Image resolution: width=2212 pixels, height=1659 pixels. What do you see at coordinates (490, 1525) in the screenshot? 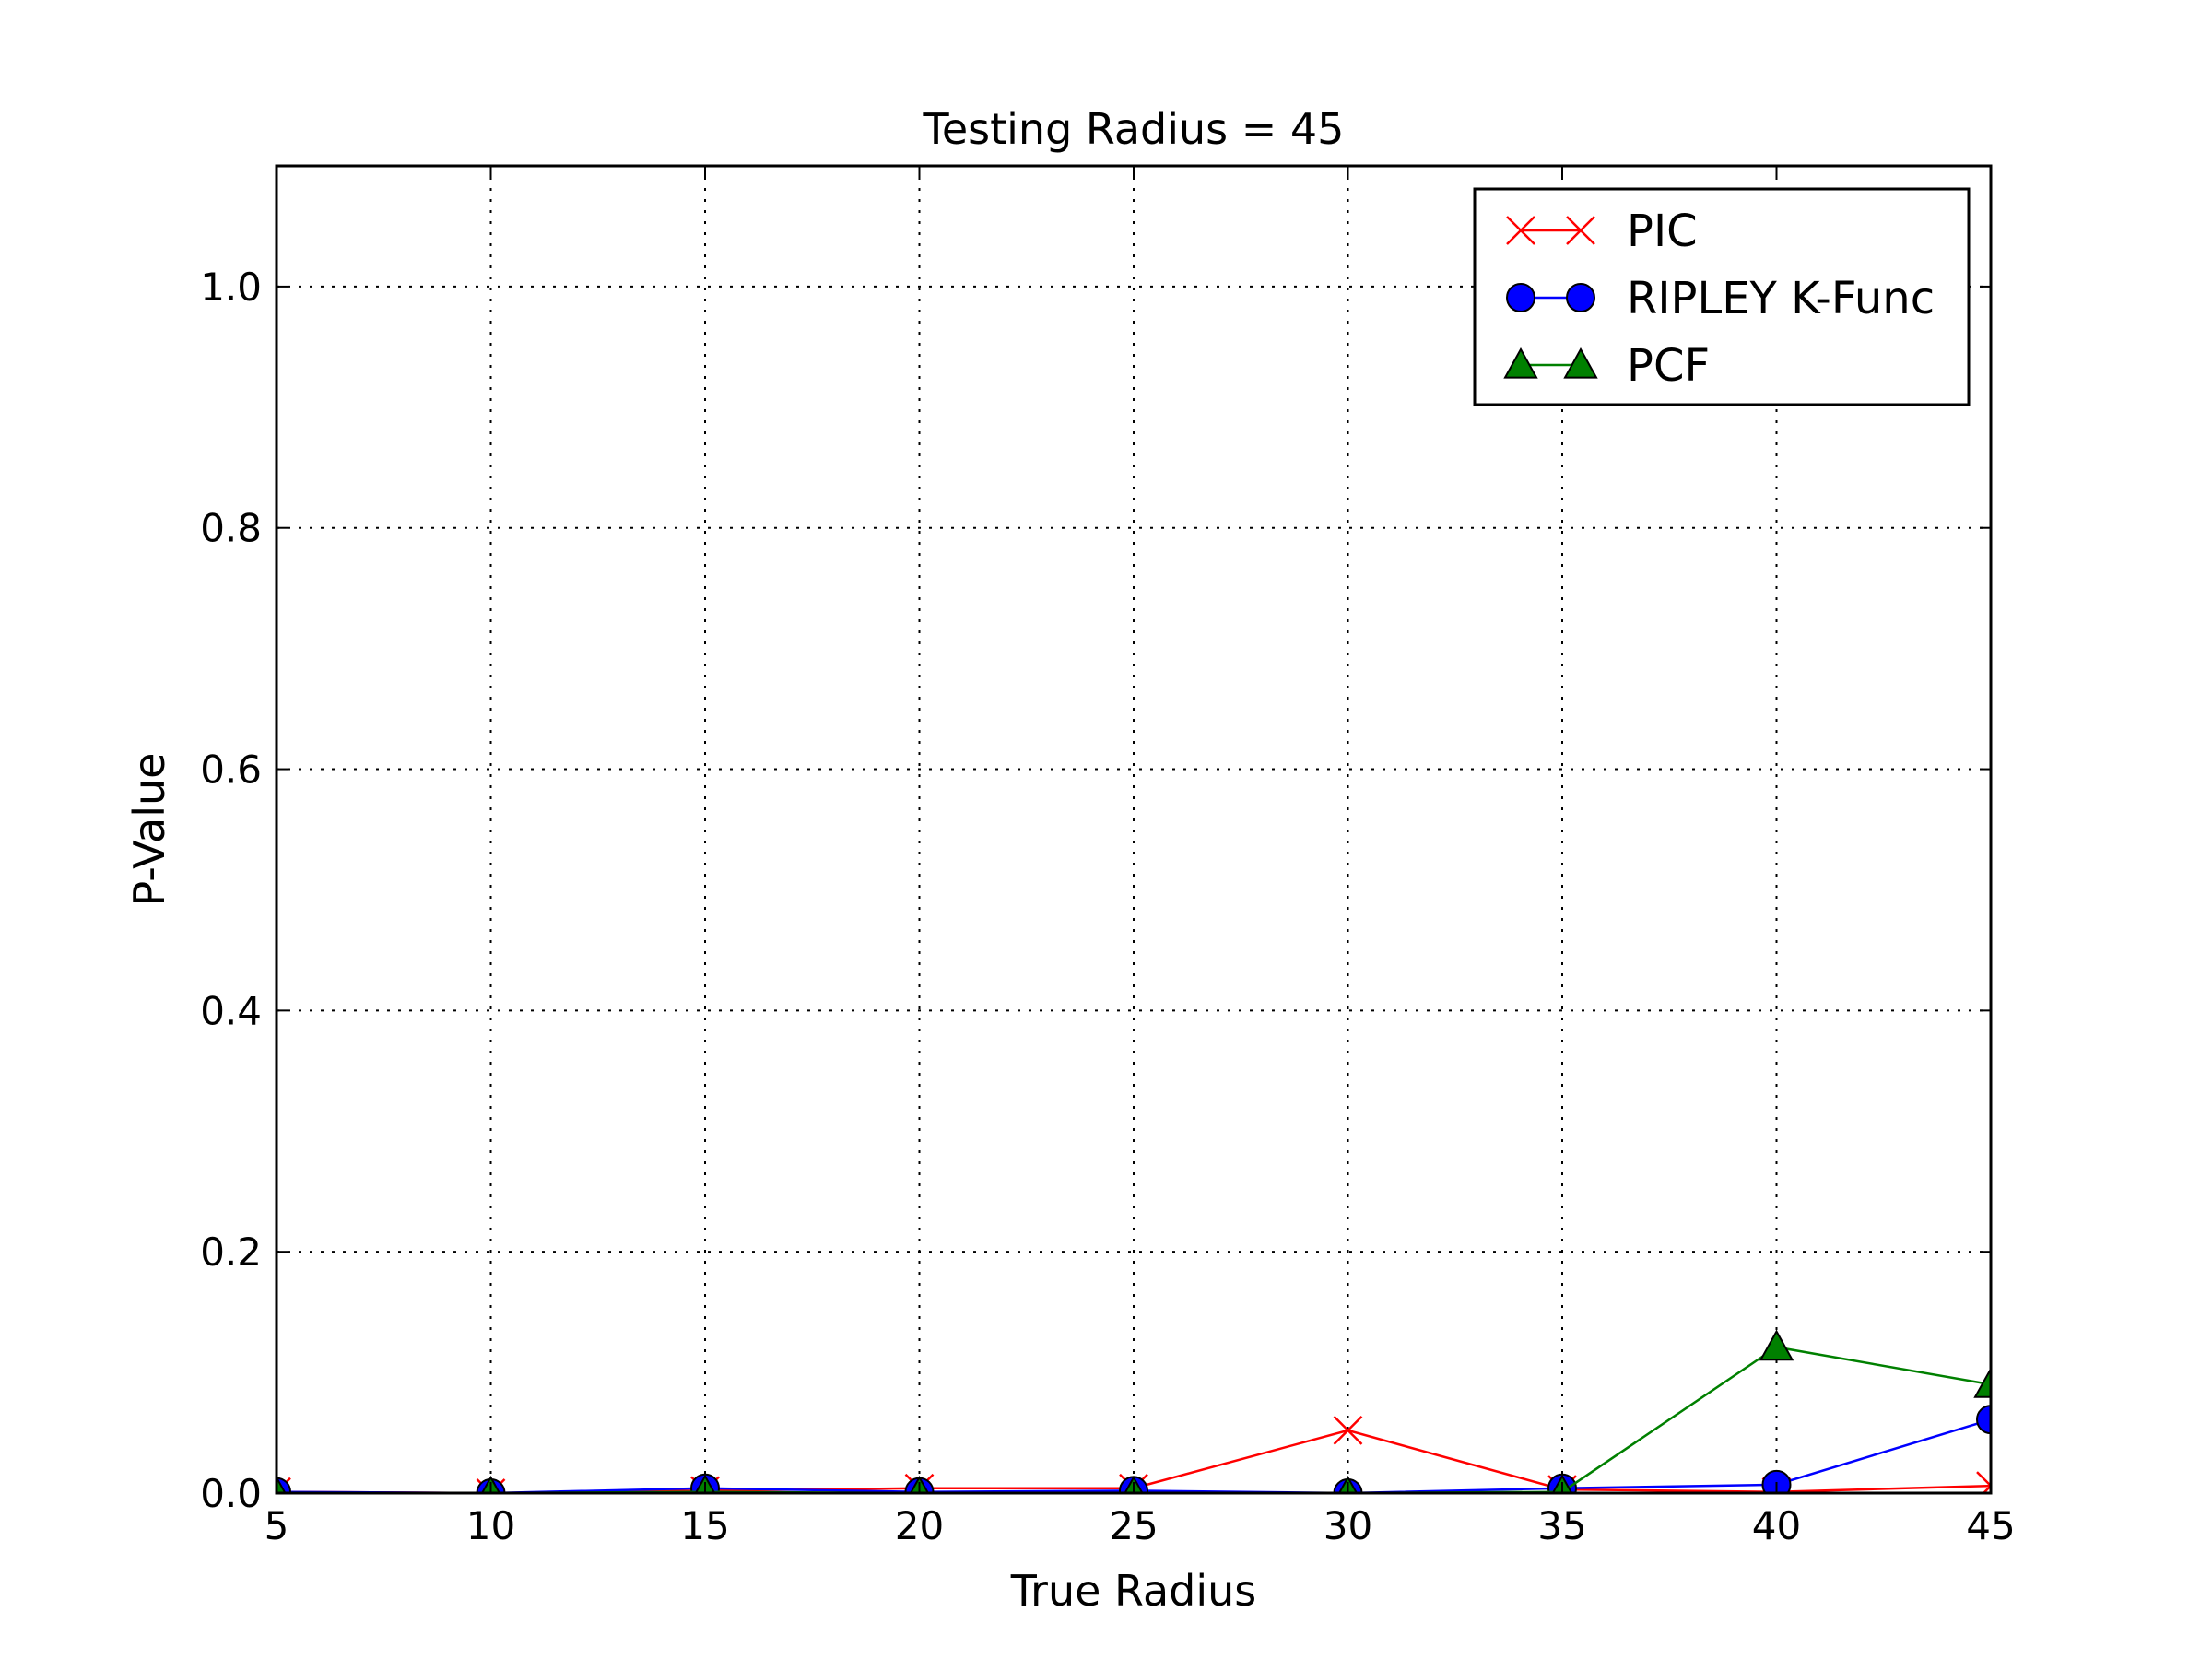
I see `x-tick-label: 10` at bounding box center [490, 1525].